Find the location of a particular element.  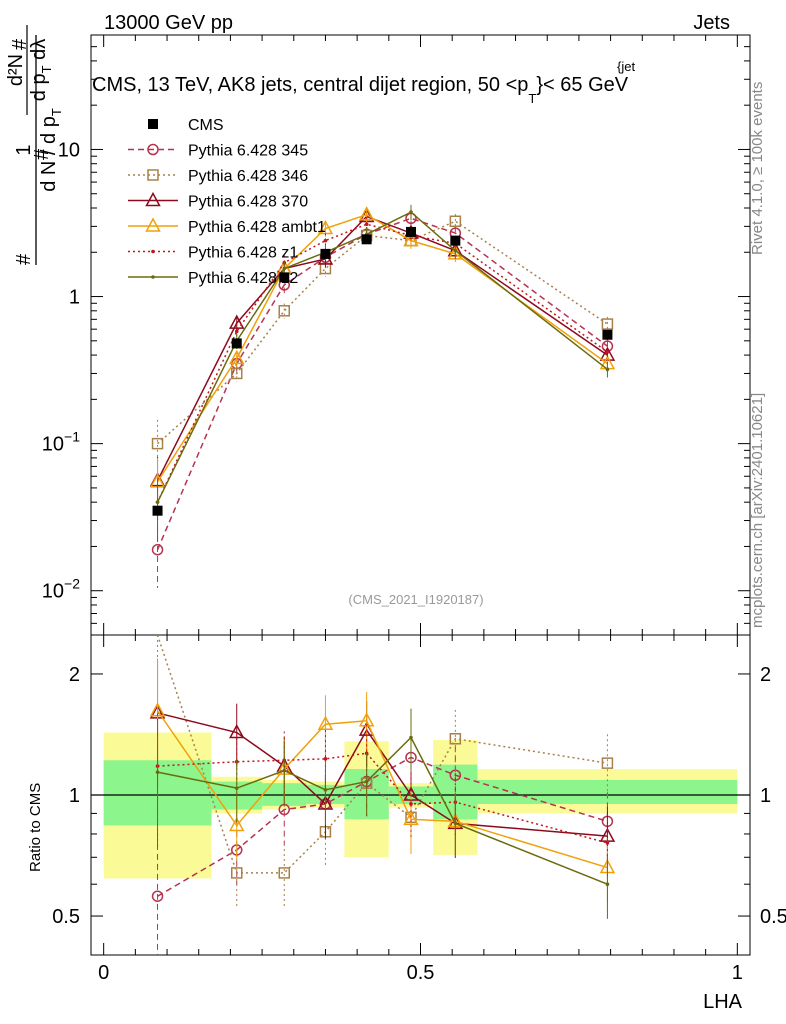

svg-text: d N / d pT is located at coordinates (51, 150).